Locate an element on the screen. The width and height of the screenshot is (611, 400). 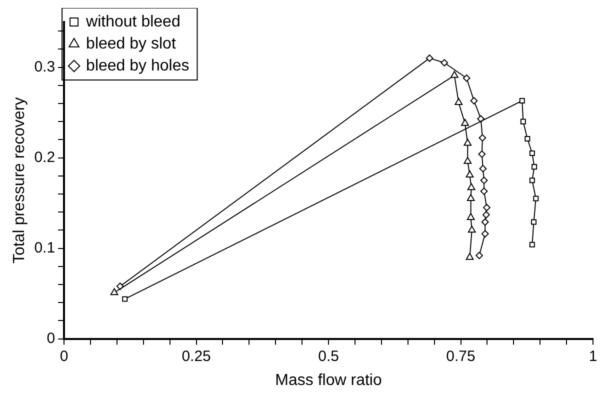
x-tick-label: 0.75 is located at coordinates (461, 356).